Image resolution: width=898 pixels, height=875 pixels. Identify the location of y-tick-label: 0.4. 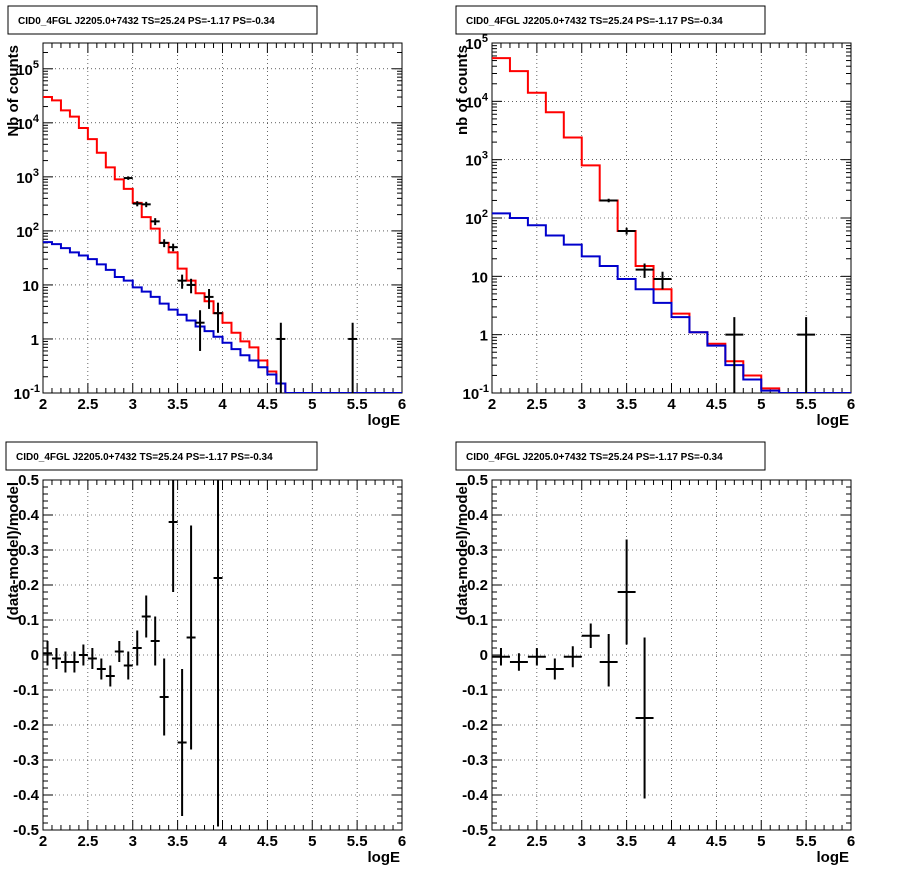
(478, 515).